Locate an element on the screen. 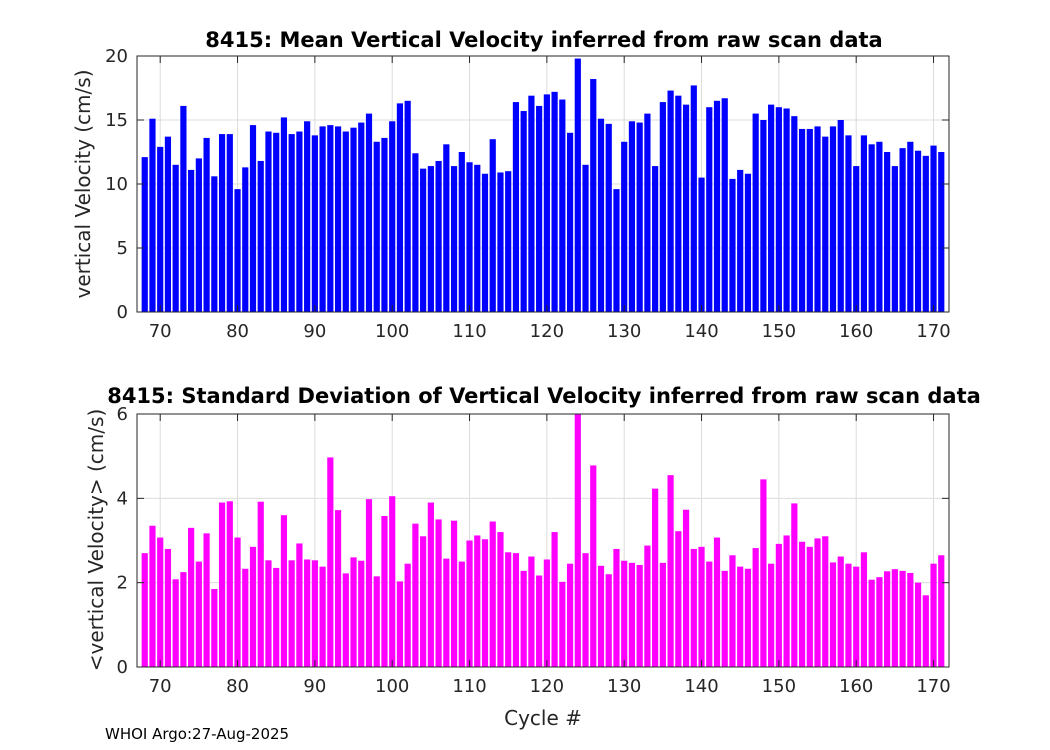  y-tick-label: 15 is located at coordinates (116, 120).